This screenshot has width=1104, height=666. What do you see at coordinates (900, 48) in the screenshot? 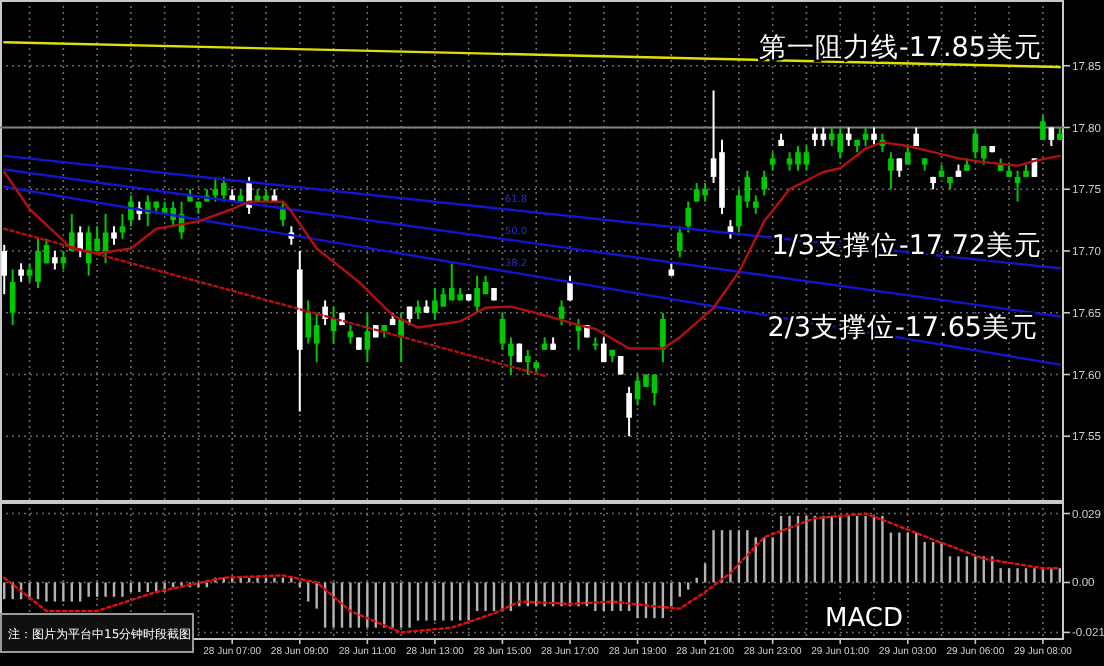
I see `annotation: 第一阻力线-17.85美元` at bounding box center [900, 48].